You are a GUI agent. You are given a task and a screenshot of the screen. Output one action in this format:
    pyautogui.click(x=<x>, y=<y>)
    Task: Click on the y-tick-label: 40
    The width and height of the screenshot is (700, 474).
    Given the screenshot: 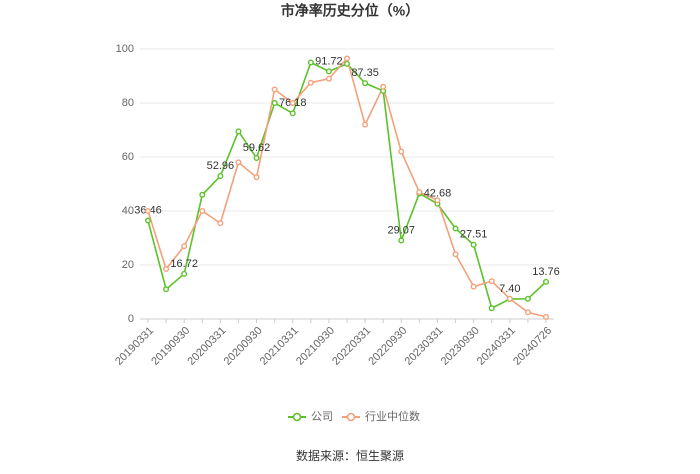 What is the action you would take?
    pyautogui.click(x=128, y=211)
    